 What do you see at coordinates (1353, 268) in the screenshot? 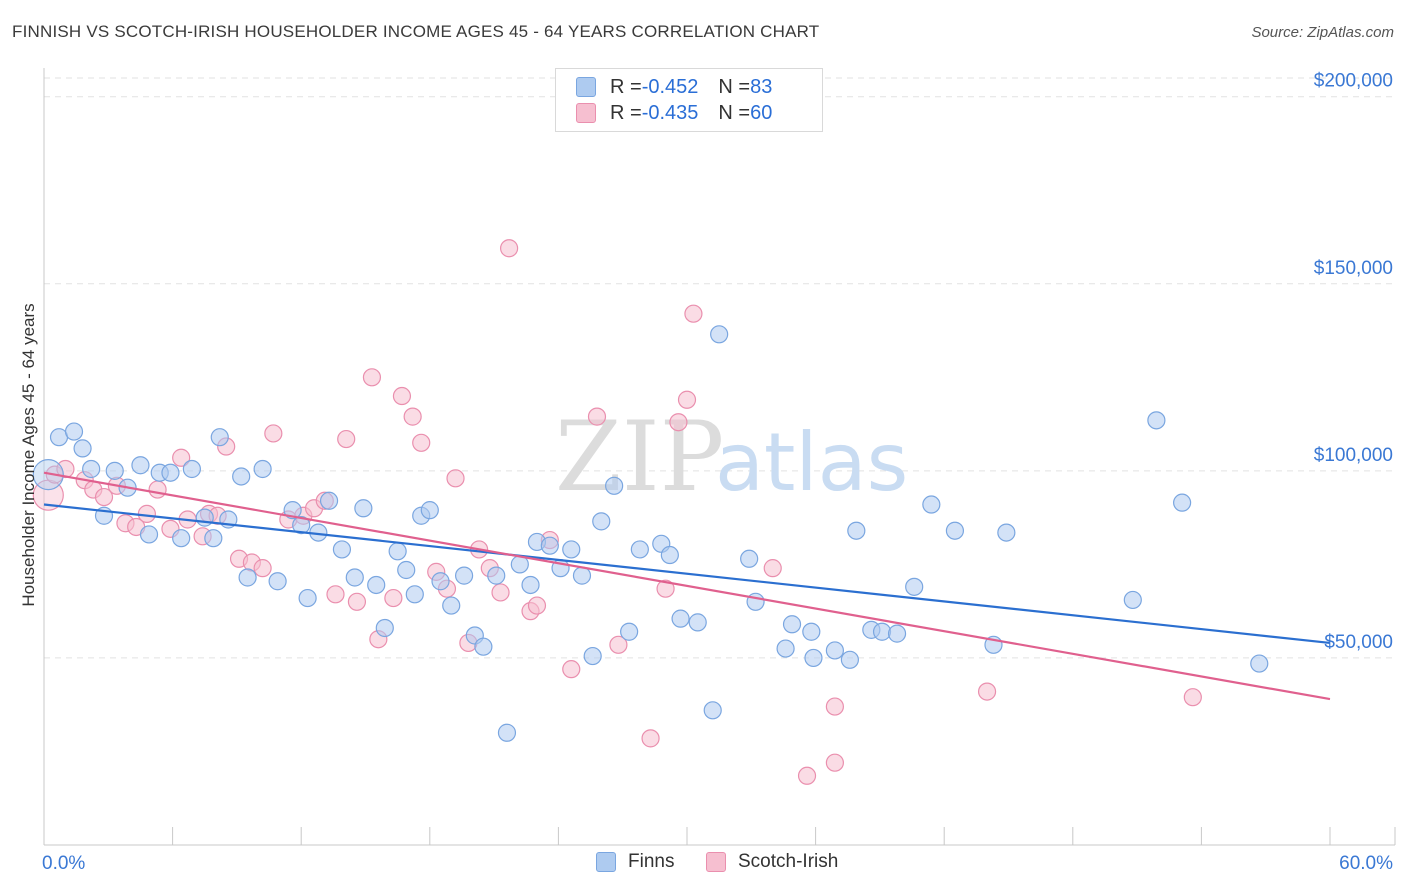
I see `y-tick-label-2: $150,000` at bounding box center [1353, 268].